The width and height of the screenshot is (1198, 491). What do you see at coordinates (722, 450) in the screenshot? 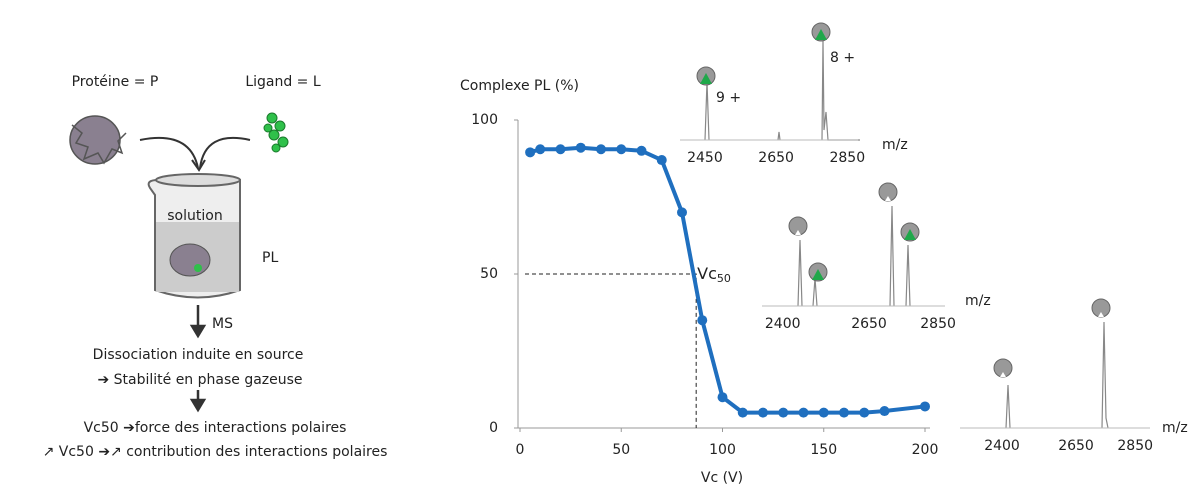
I see `x-tick-label: 100` at bounding box center [722, 450].